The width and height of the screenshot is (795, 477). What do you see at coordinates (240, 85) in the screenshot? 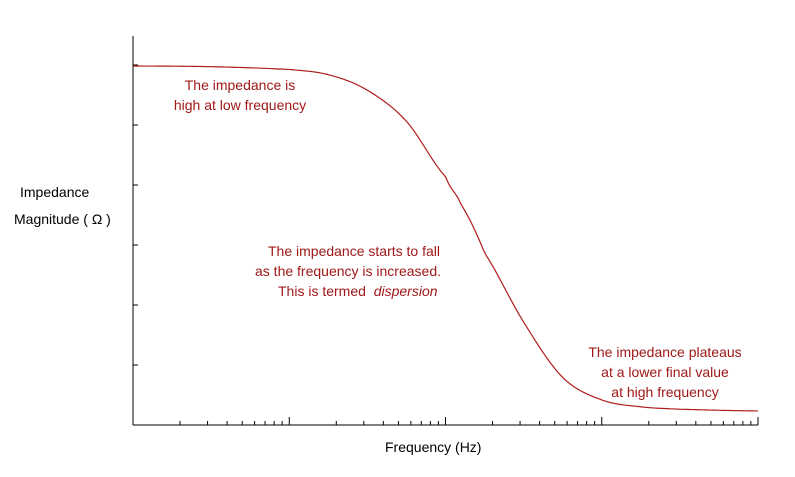
I see `annotation-high-line1: The impedance is` at bounding box center [240, 85].